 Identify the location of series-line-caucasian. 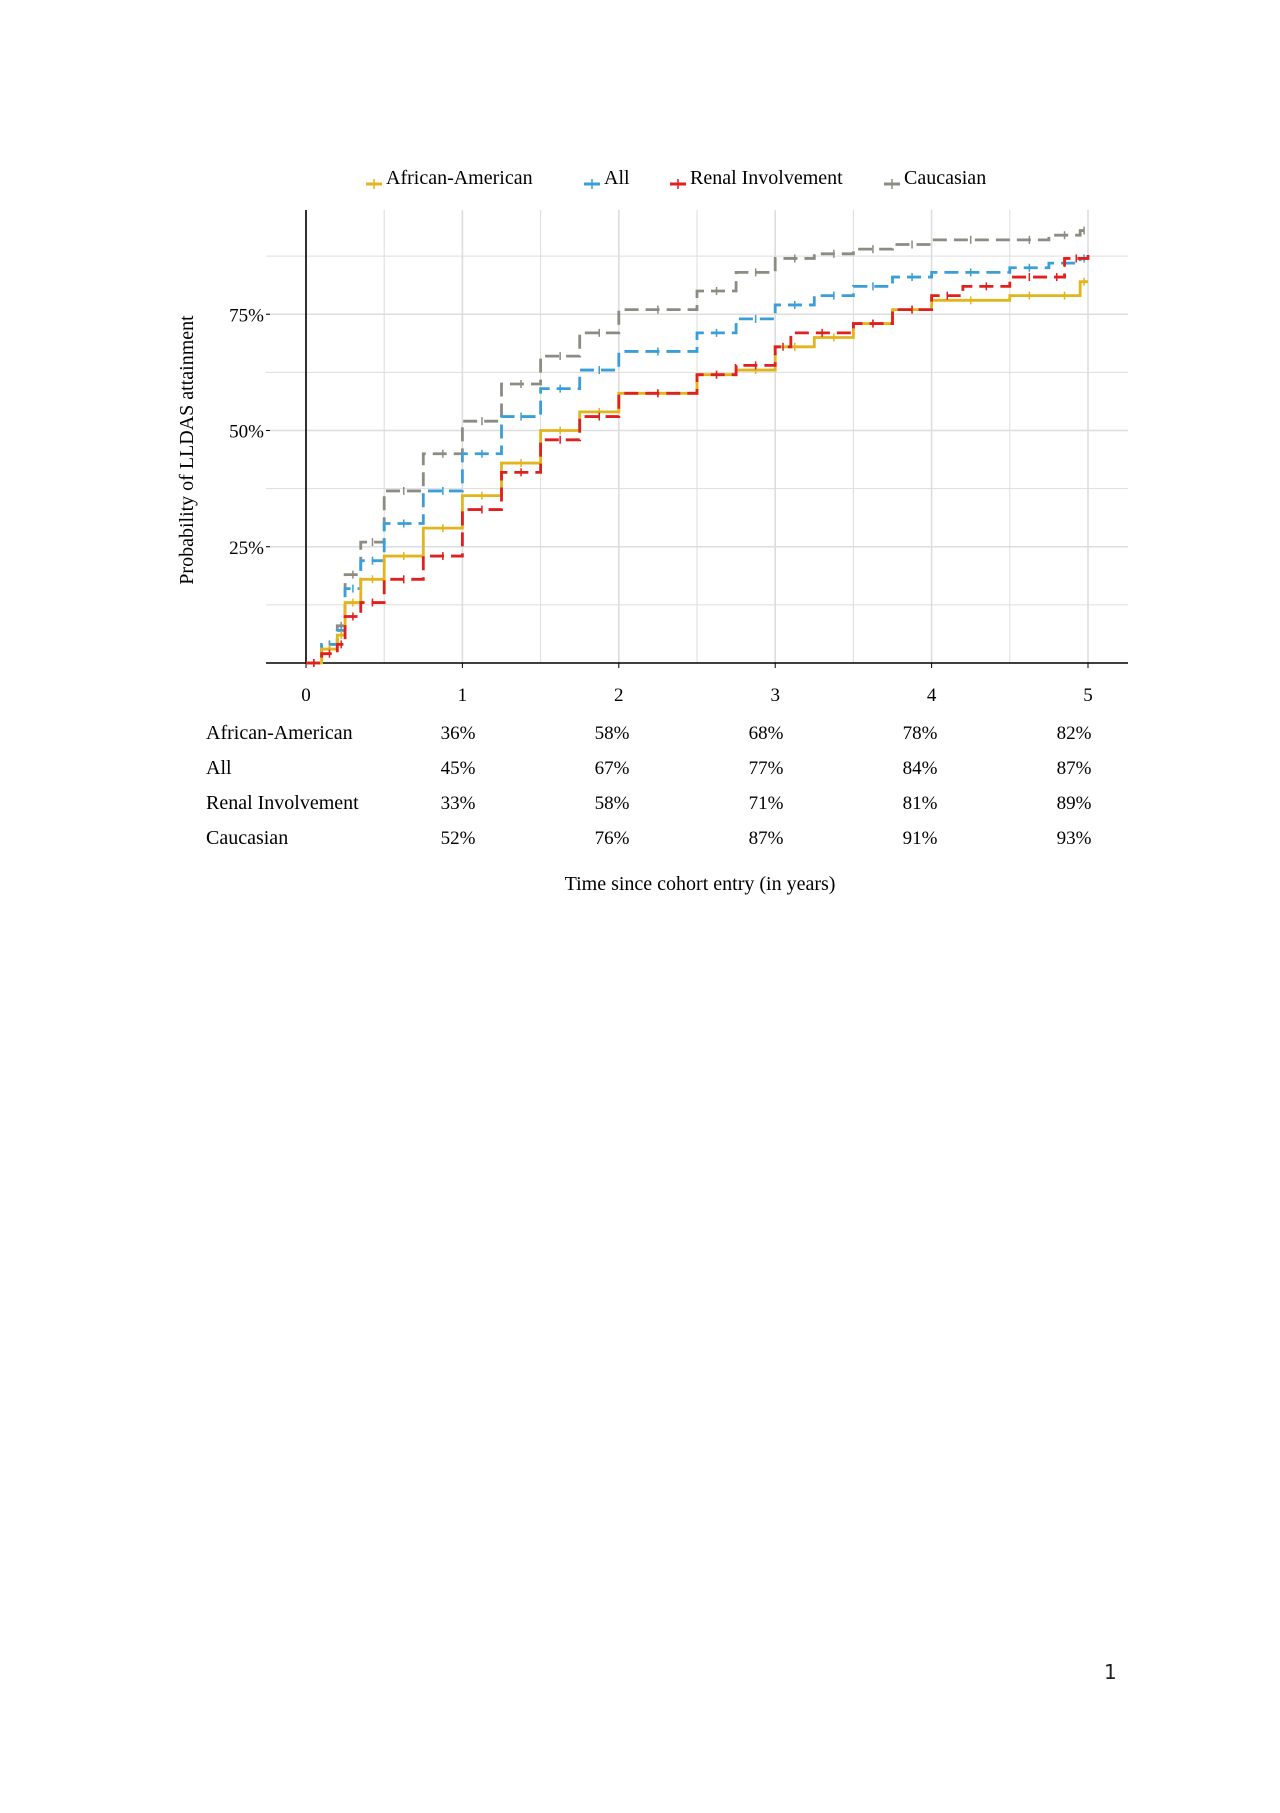
(697, 447).